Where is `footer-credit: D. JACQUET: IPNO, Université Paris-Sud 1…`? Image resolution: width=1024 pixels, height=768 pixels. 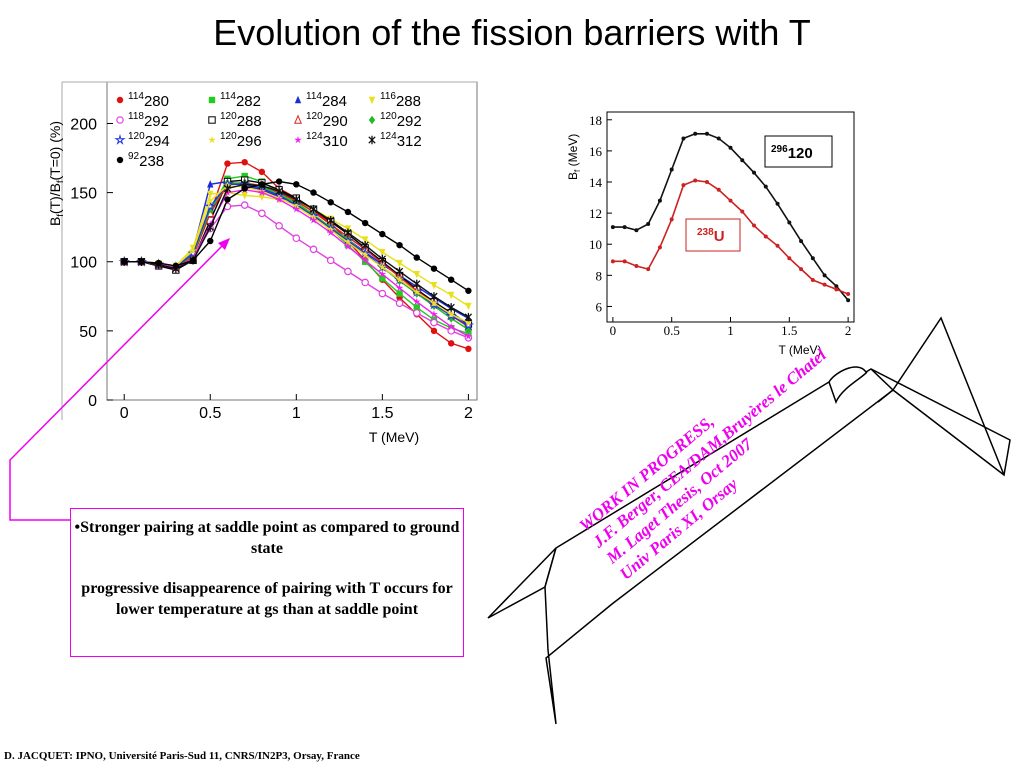 footer-credit: D. JACQUET: IPNO, Université Paris-Sud 1… is located at coordinates (182, 756).